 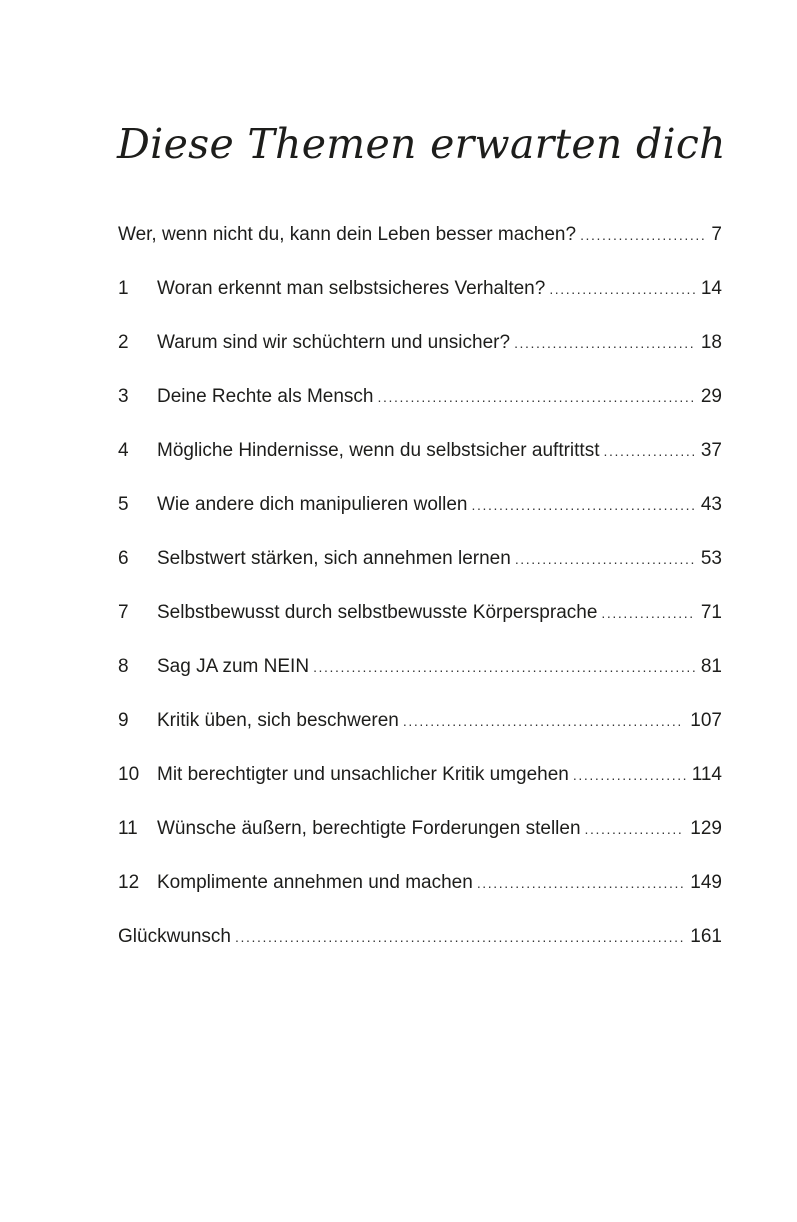 What do you see at coordinates (334, 342) in the screenshot?
I see `chapter-title: Warum sind wir schüchtern und unsicher?` at bounding box center [334, 342].